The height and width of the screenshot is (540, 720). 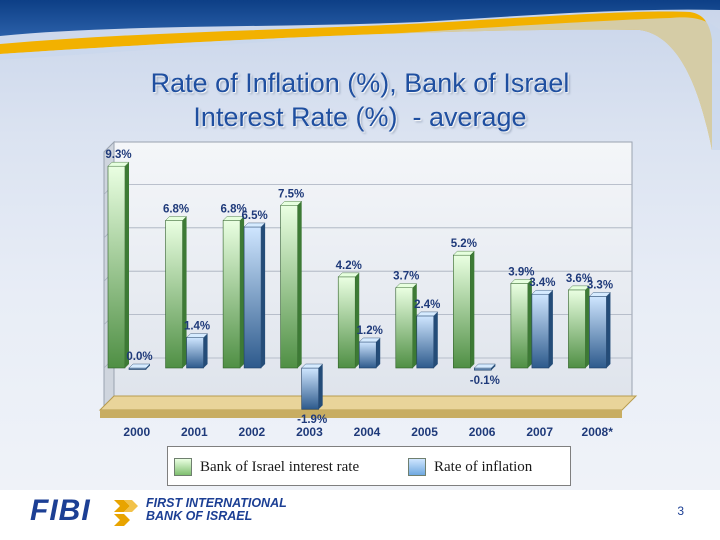 What do you see at coordinates (483, 466) in the screenshot?
I see `legend-label-inflation: Rate of inflation` at bounding box center [483, 466].